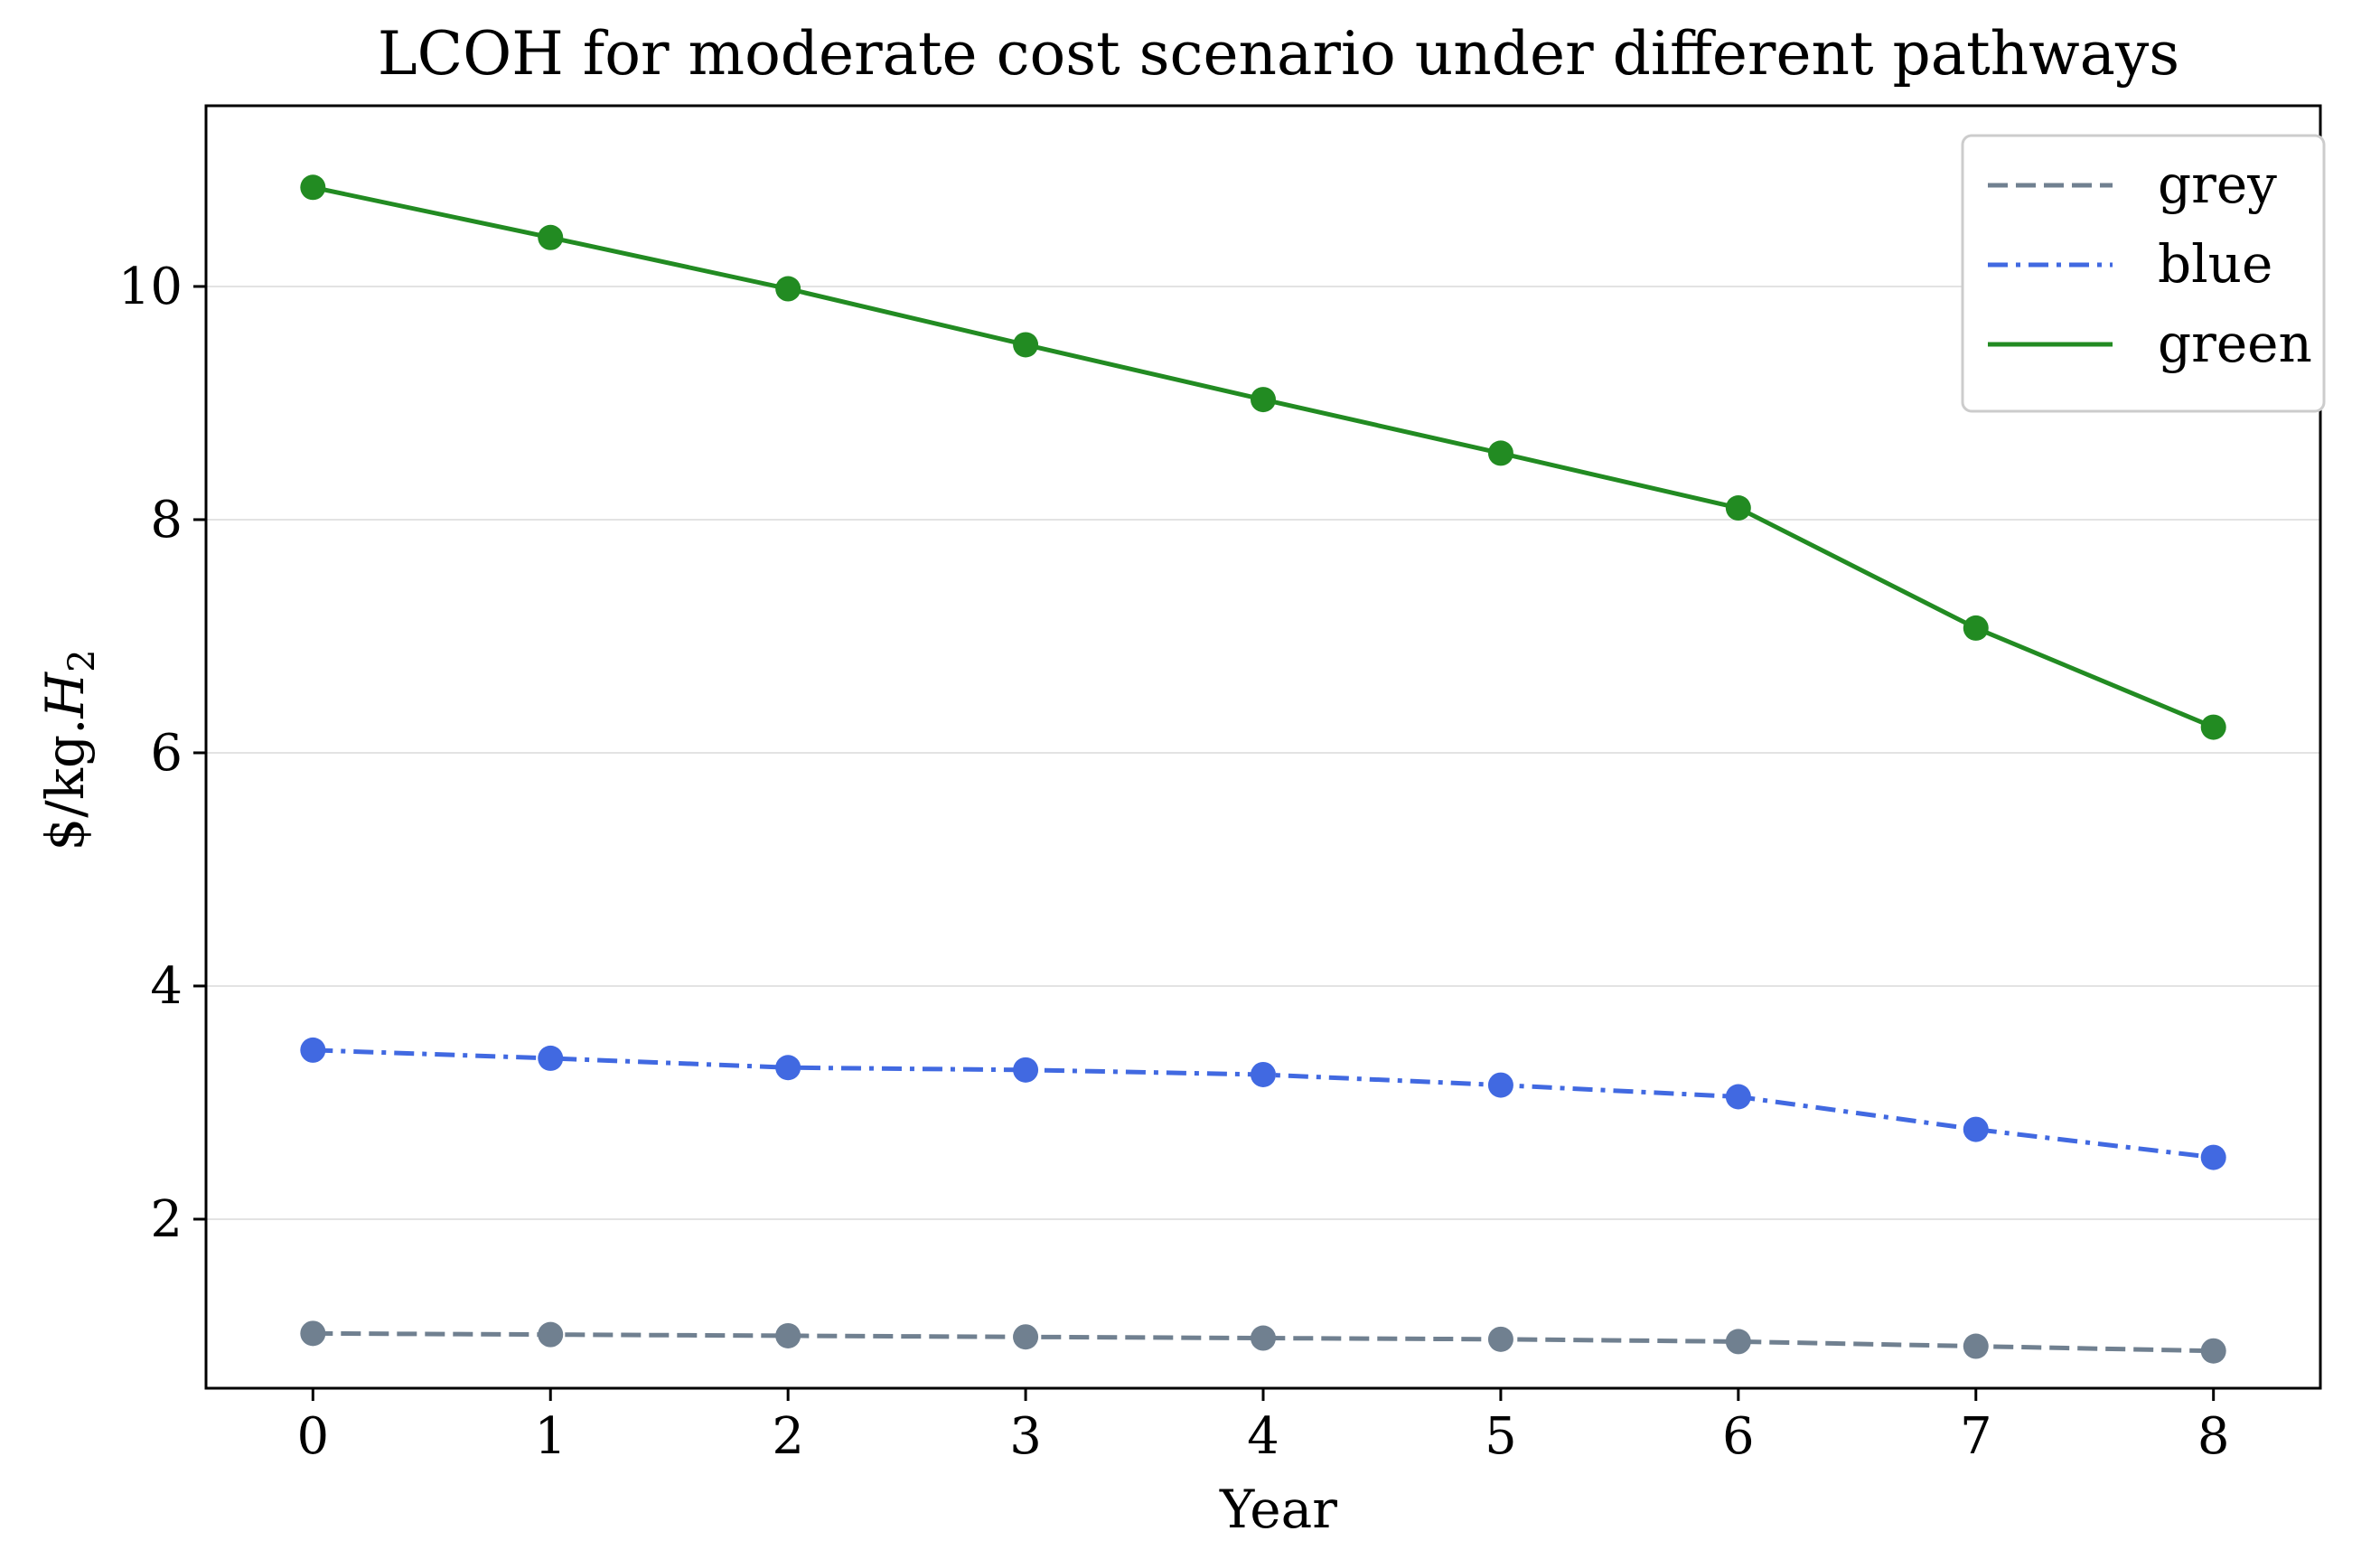 This screenshot has height=1550, width=2380. I want to click on x-axis-label: Year, so click(1278, 1509).